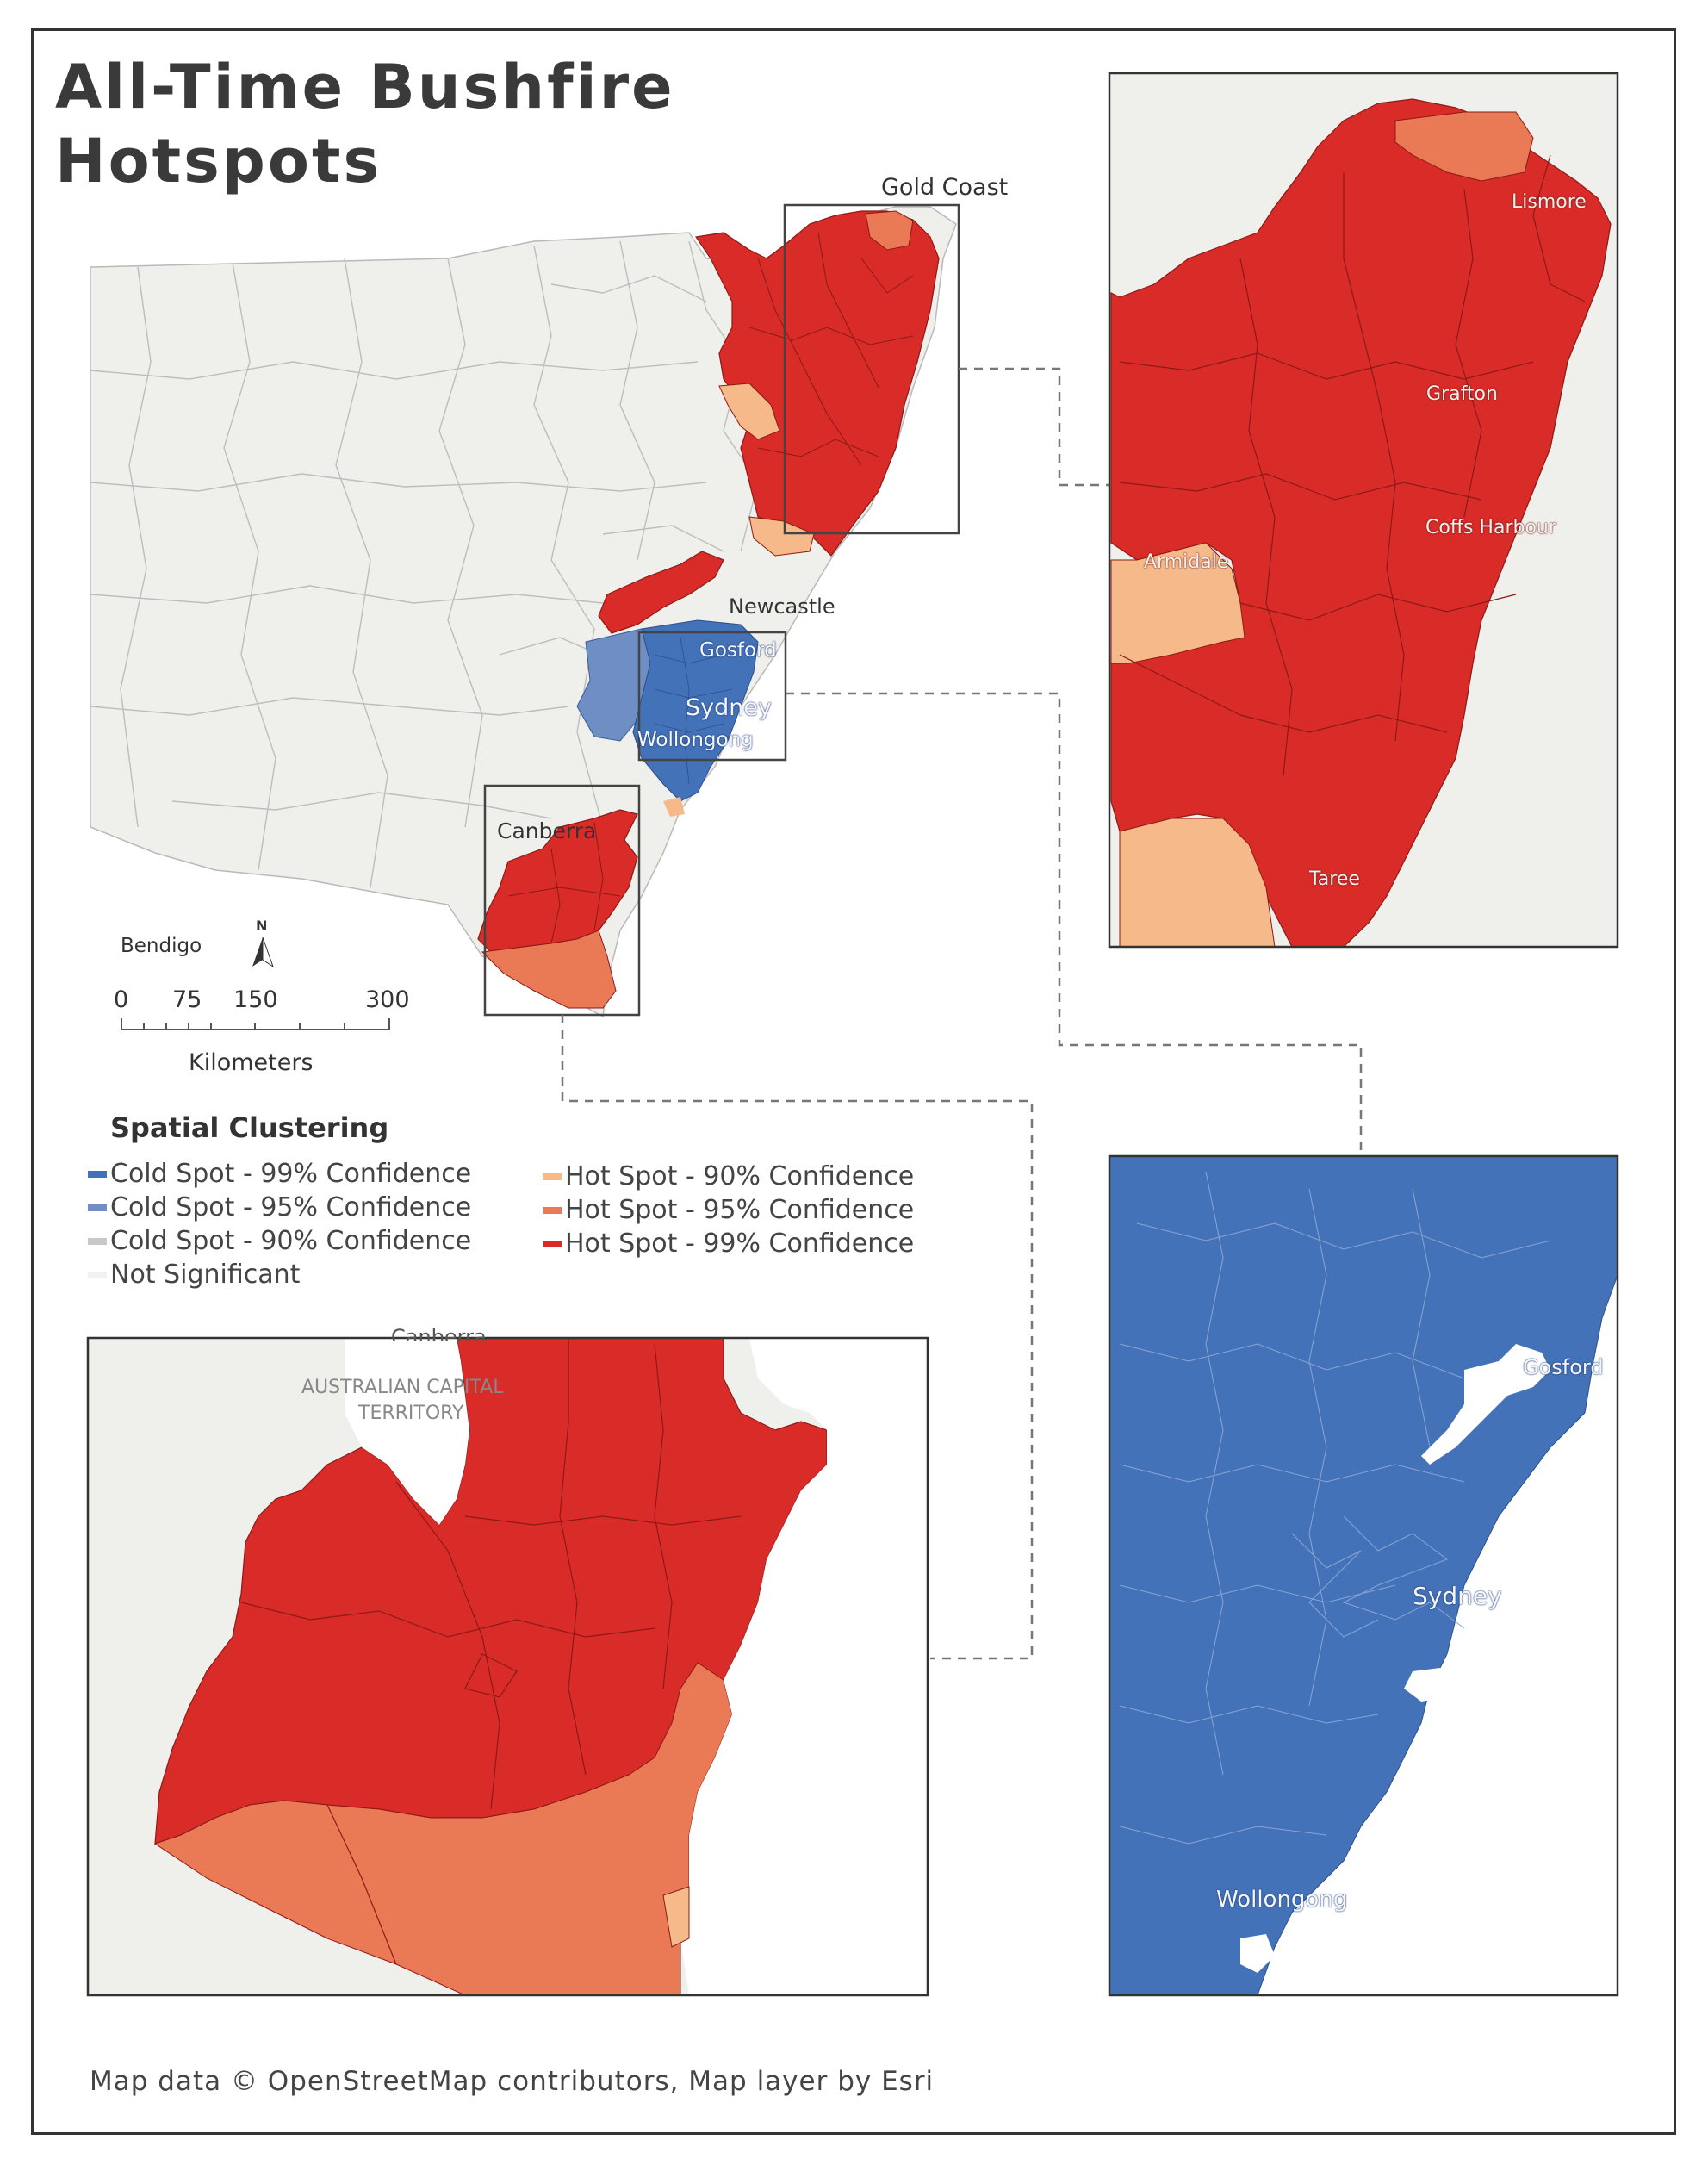 The image size is (1708, 2165). Describe the element at coordinates (262, 926) in the screenshot. I see `north-arrow-label: N` at that location.